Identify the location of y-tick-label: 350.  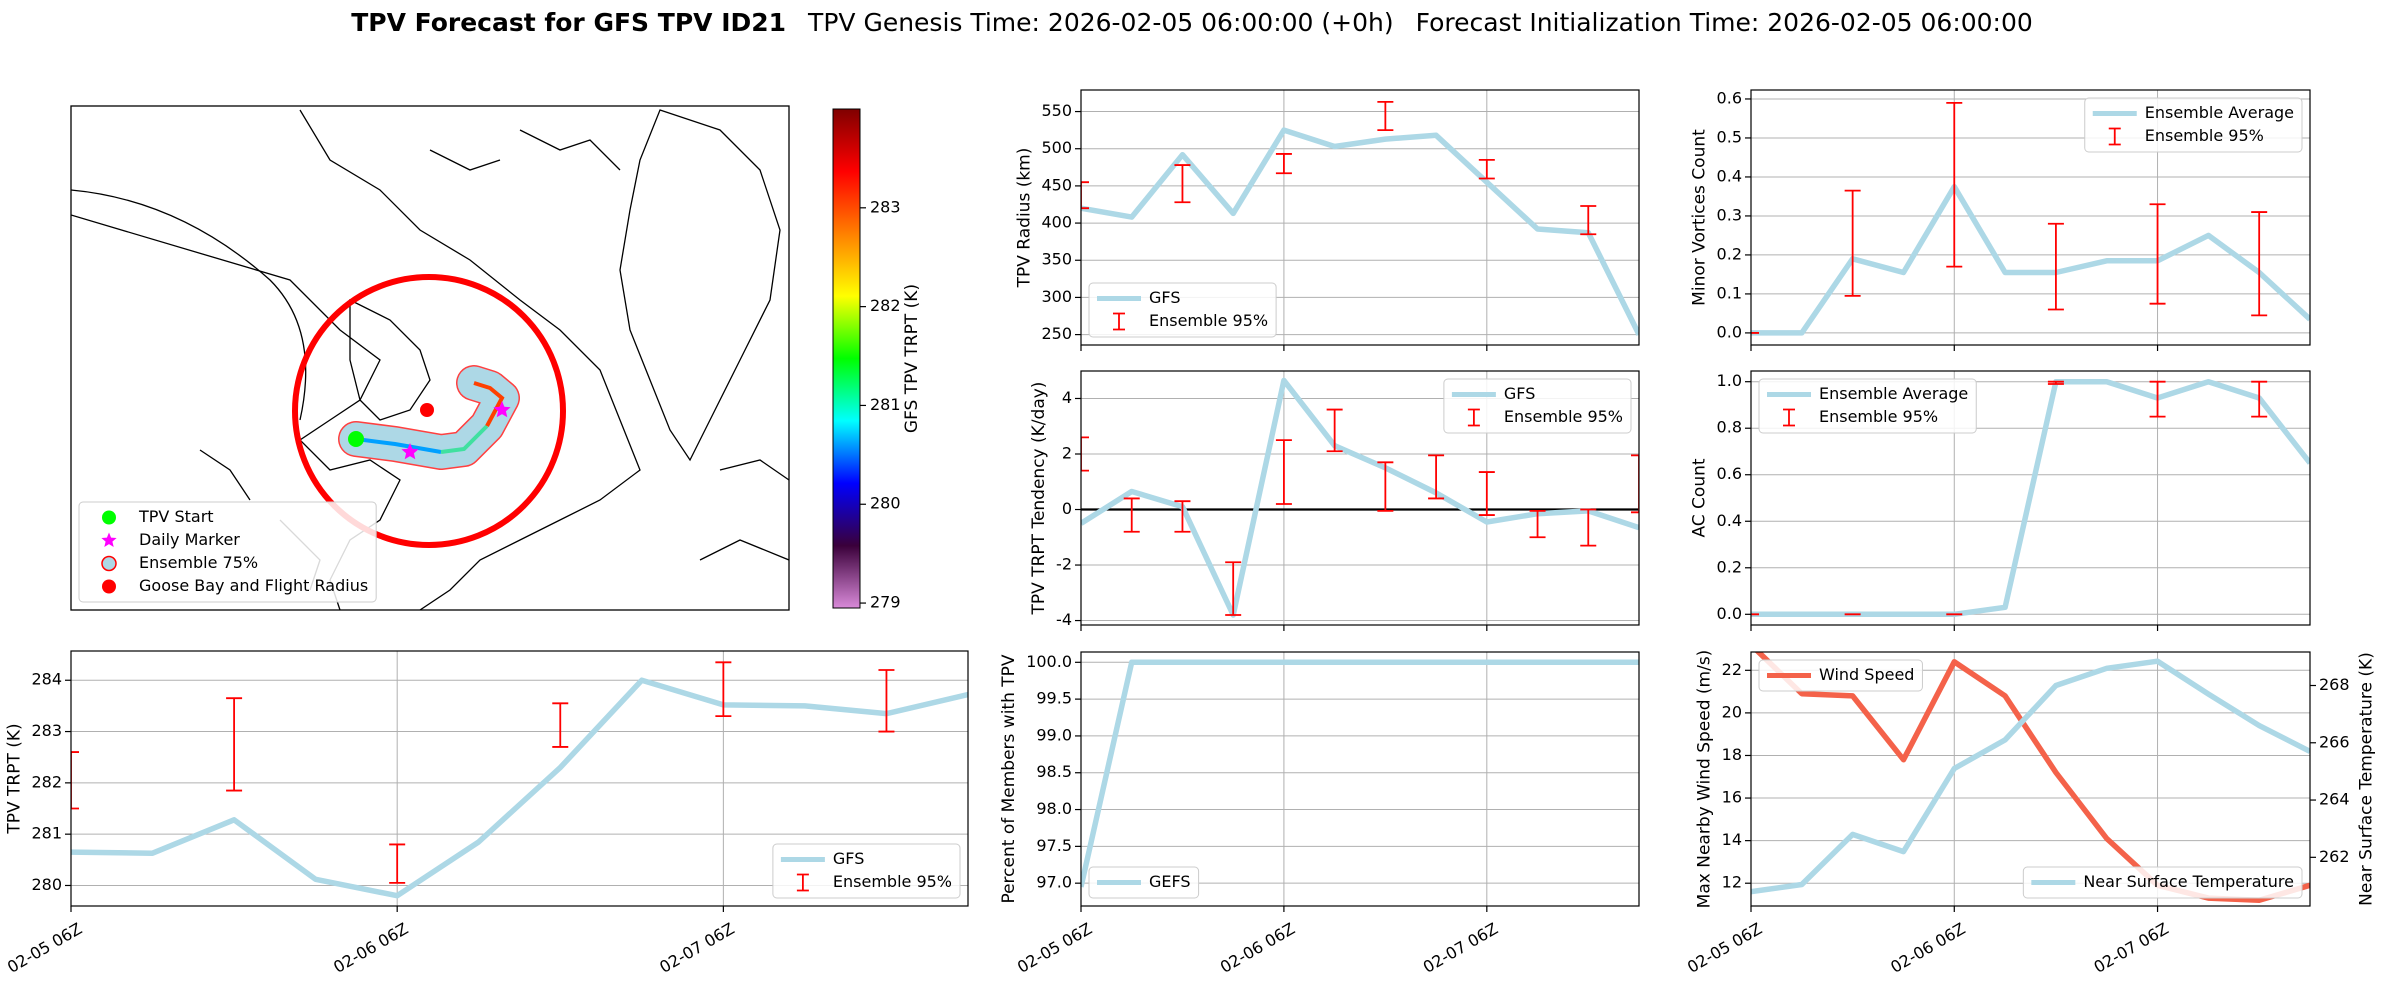
(1056, 259).